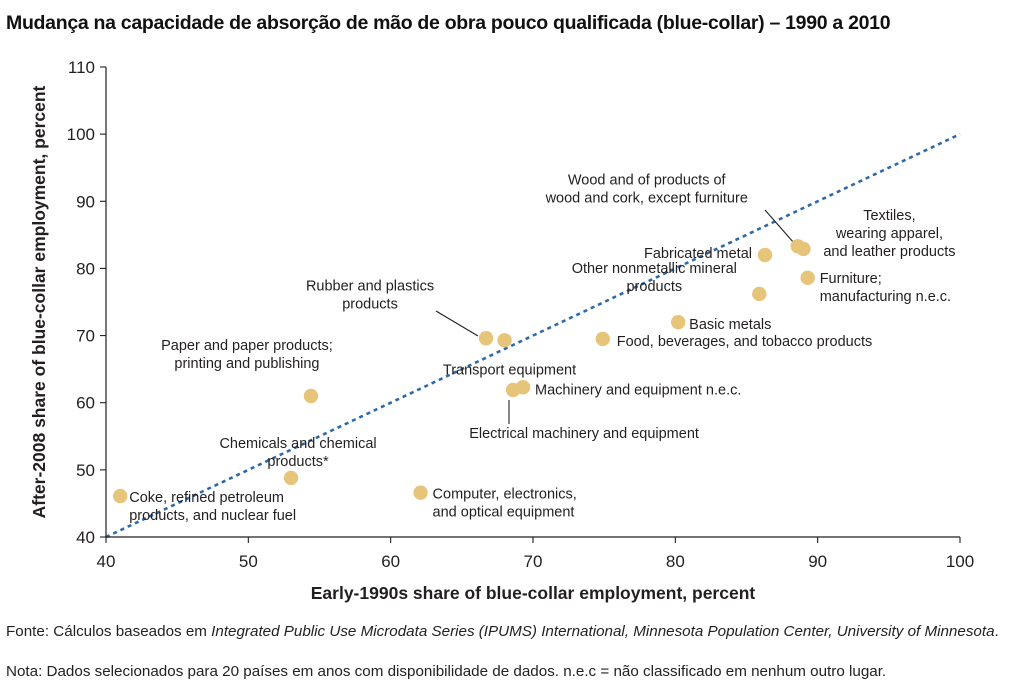 This screenshot has height=687, width=1020. I want to click on point-label: Electrical machinery and equipment, so click(584, 434).